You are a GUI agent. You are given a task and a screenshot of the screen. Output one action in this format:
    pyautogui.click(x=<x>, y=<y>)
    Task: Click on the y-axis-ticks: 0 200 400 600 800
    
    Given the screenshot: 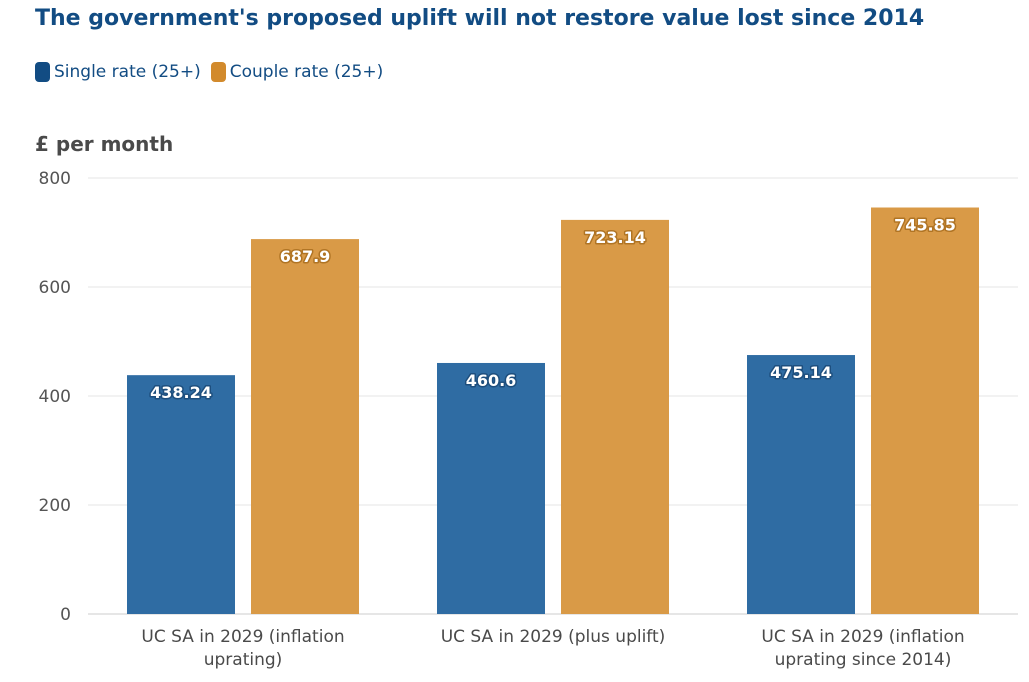 What is the action you would take?
    pyautogui.click(x=55, y=397)
    